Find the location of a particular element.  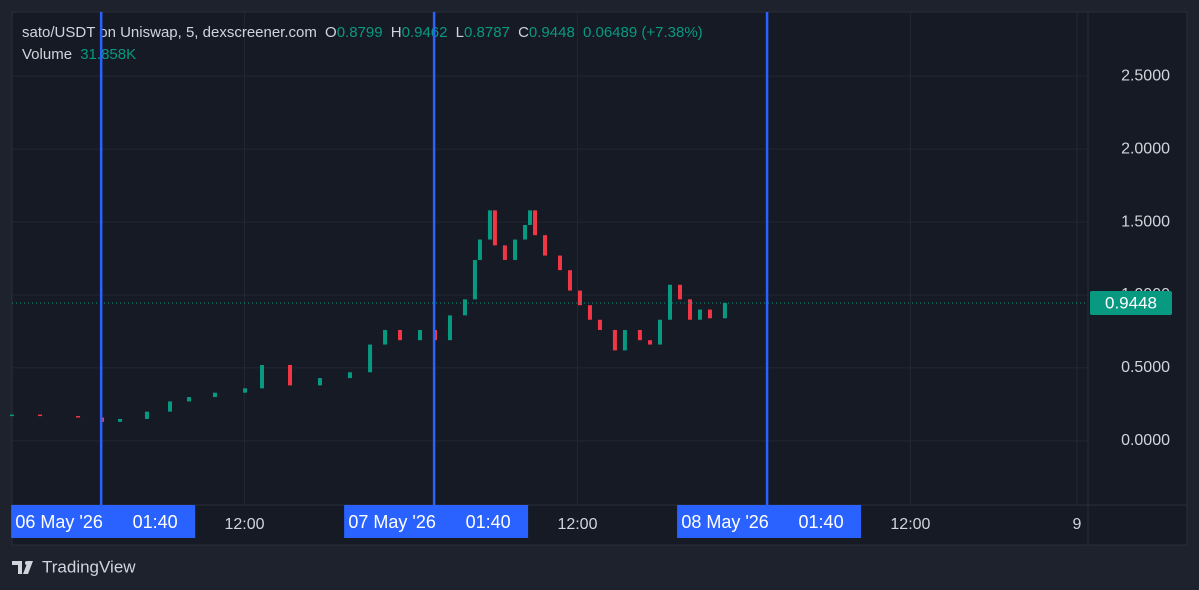

ohlc-value: 0.9462 is located at coordinates (425, 32).